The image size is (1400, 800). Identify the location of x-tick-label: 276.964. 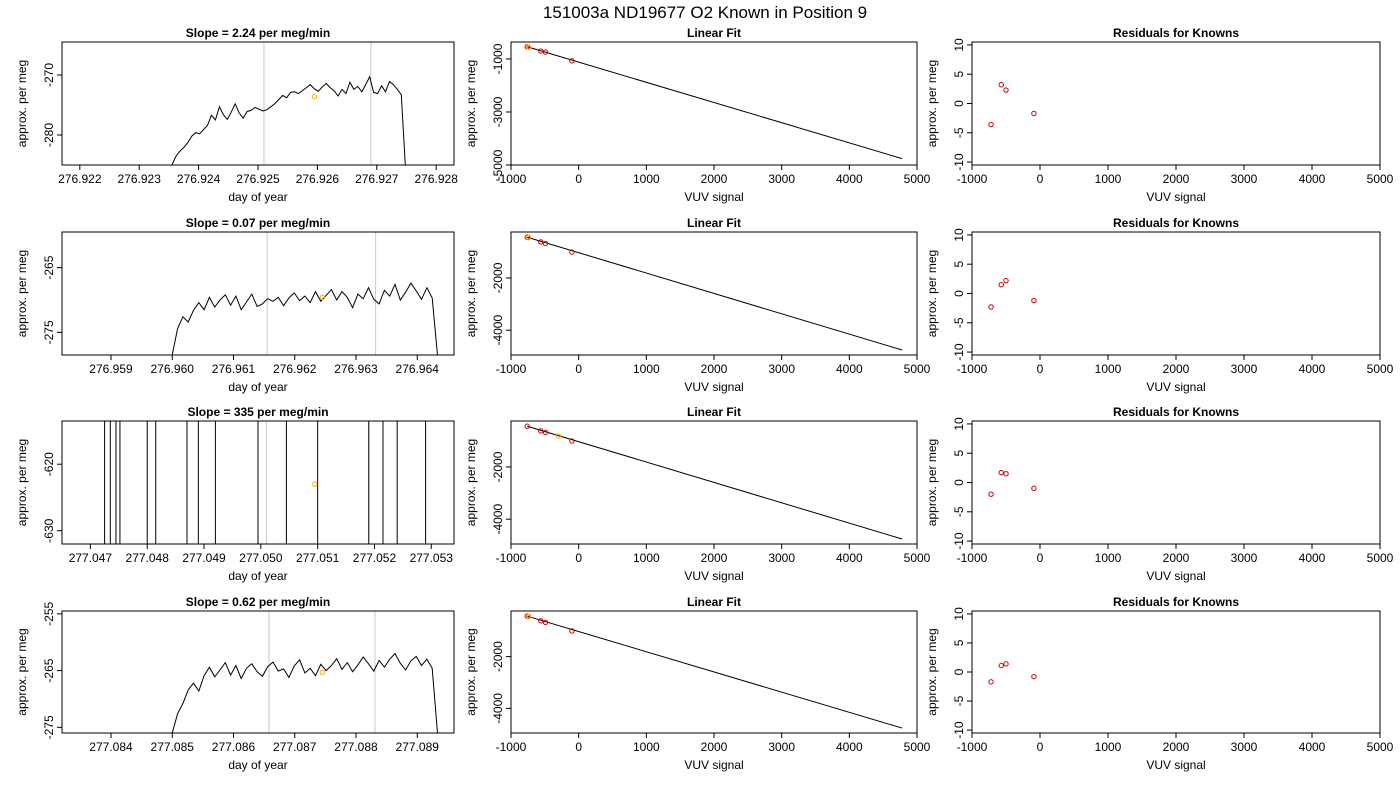
(418, 369).